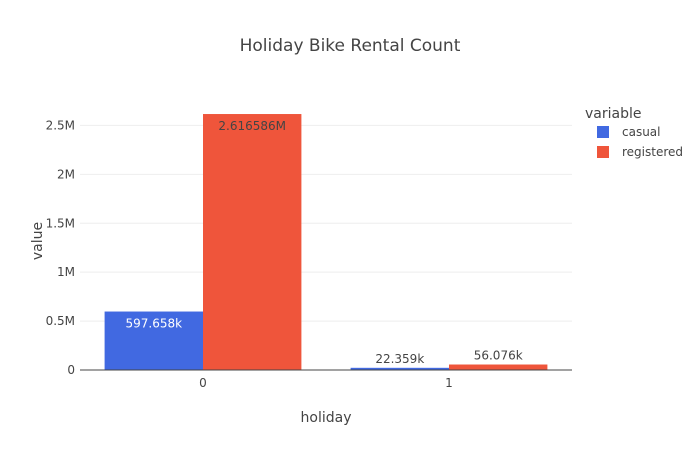  What do you see at coordinates (603, 152) in the screenshot?
I see `legend-swatch-registered` at bounding box center [603, 152].